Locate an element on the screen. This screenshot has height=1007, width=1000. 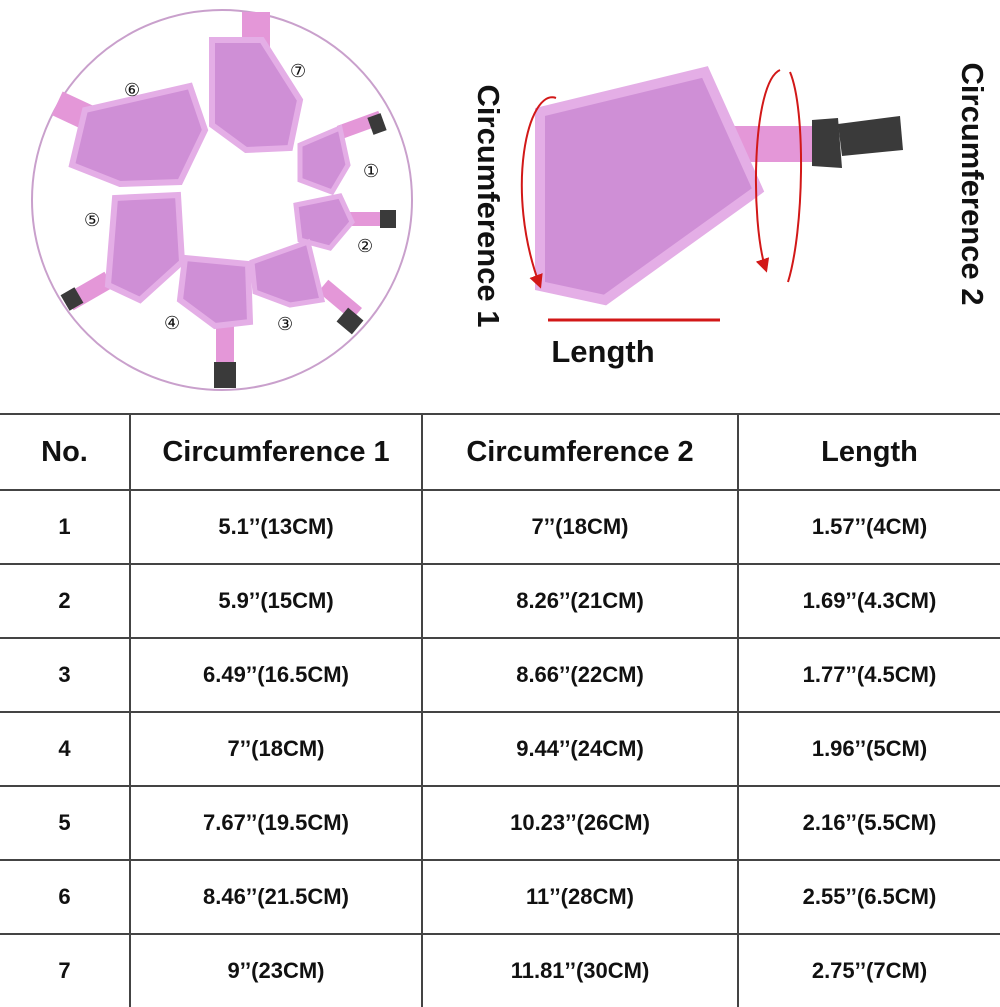
cell-circumference-1: 9’’(23CM) is located at coordinates (276, 970).